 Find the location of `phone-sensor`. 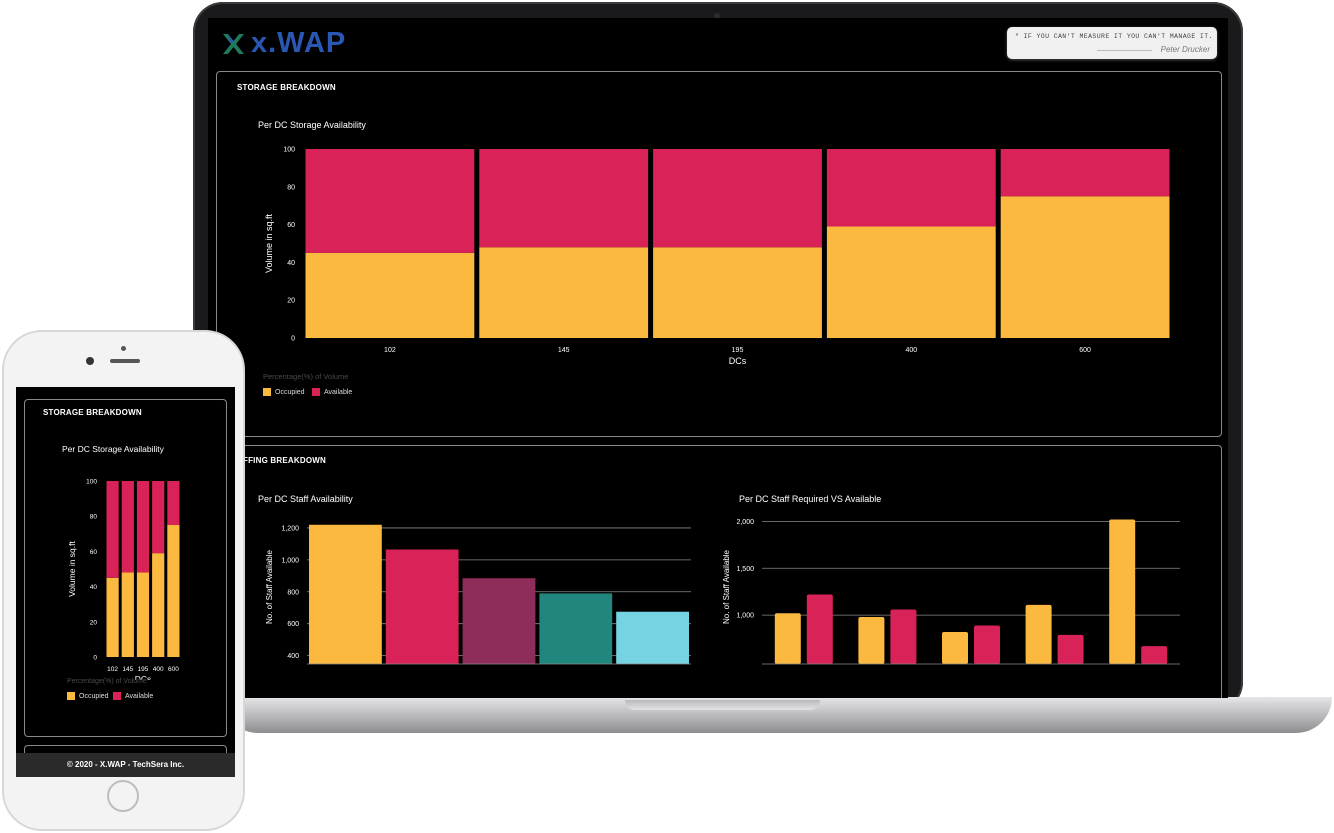

phone-sensor is located at coordinates (123, 348).